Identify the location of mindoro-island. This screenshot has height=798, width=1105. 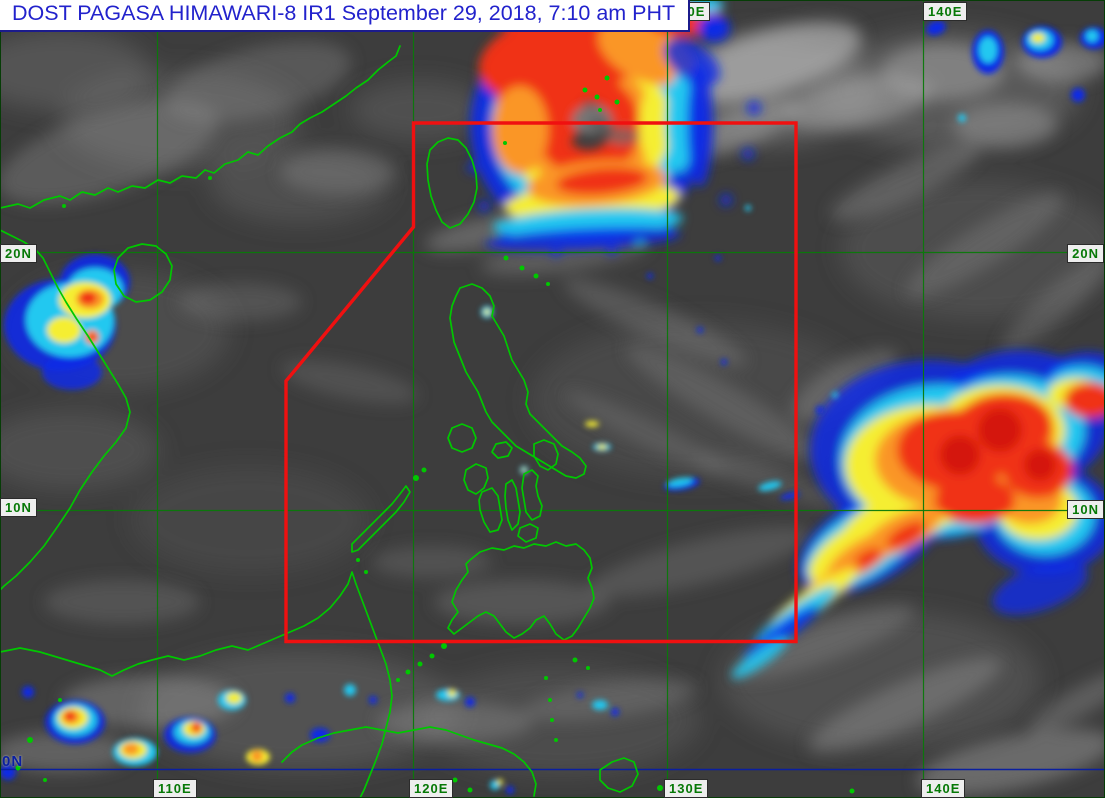
(462, 438).